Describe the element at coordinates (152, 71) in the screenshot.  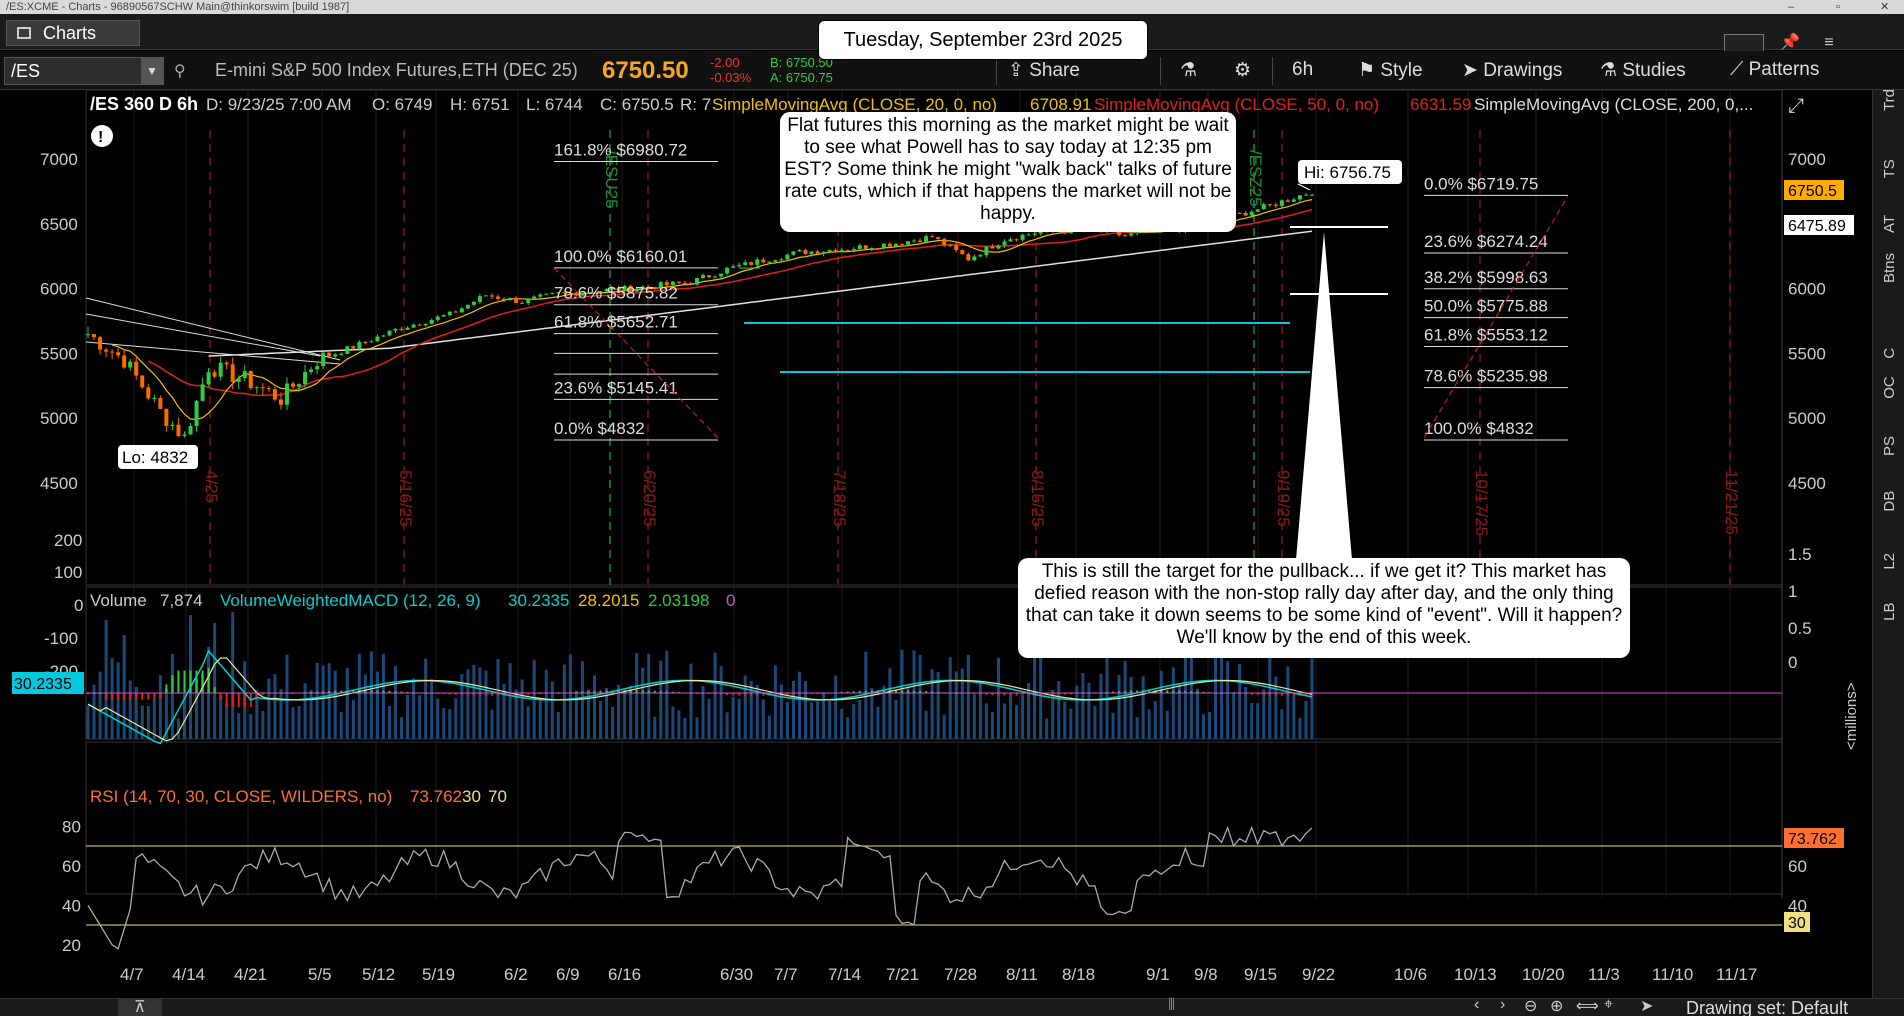
I see `chevron-down-icon: ▼` at that location.